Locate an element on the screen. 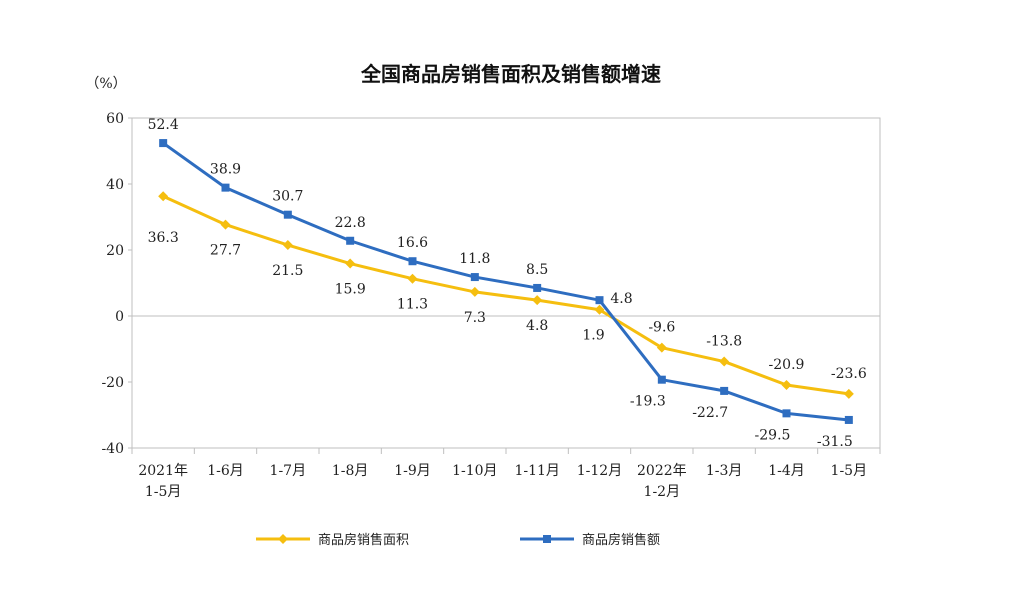  legend-label: 商品房销售面积 is located at coordinates (363, 540).